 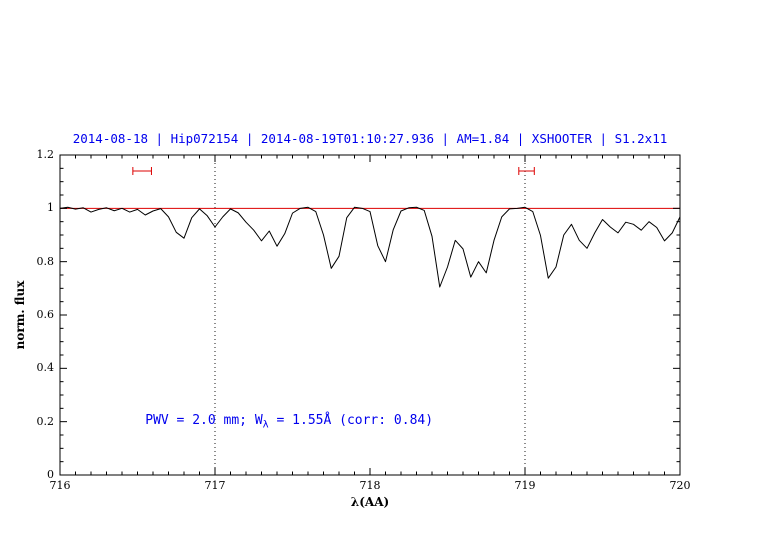 What do you see at coordinates (370, 485) in the screenshot?
I see `x-tick-label: 718` at bounding box center [370, 485].